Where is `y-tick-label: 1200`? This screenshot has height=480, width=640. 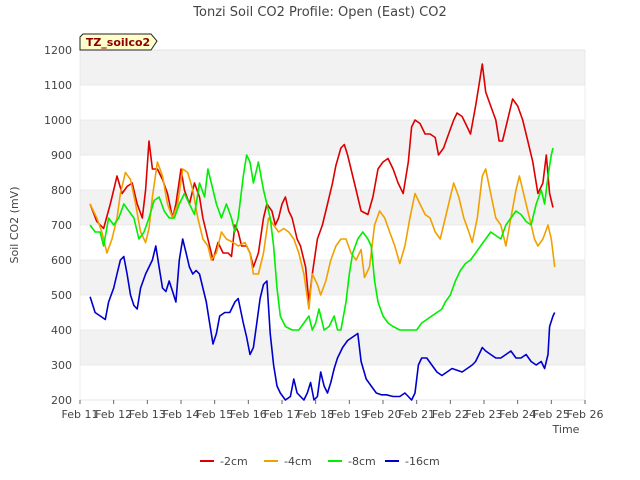 y-tick-label: 1200 is located at coordinates (58, 50).